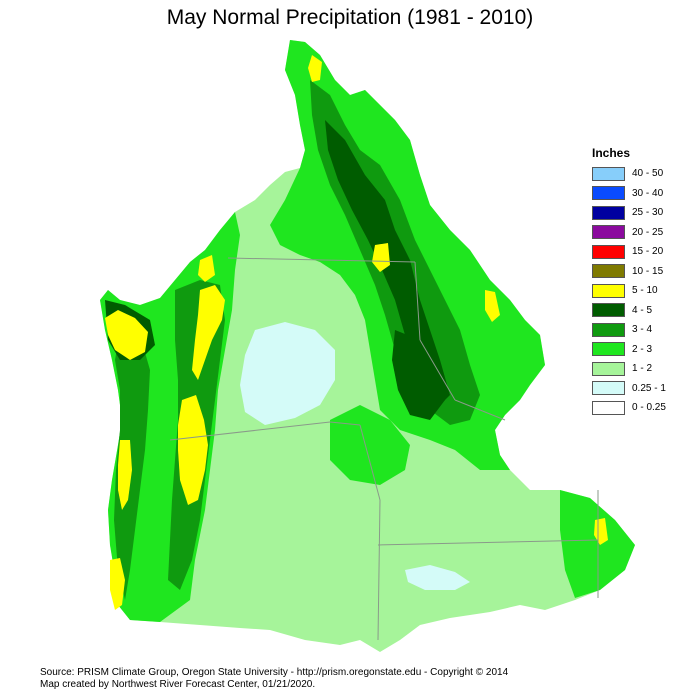  Describe the element at coordinates (611, 153) in the screenshot. I see `legend-title: Inches` at that location.